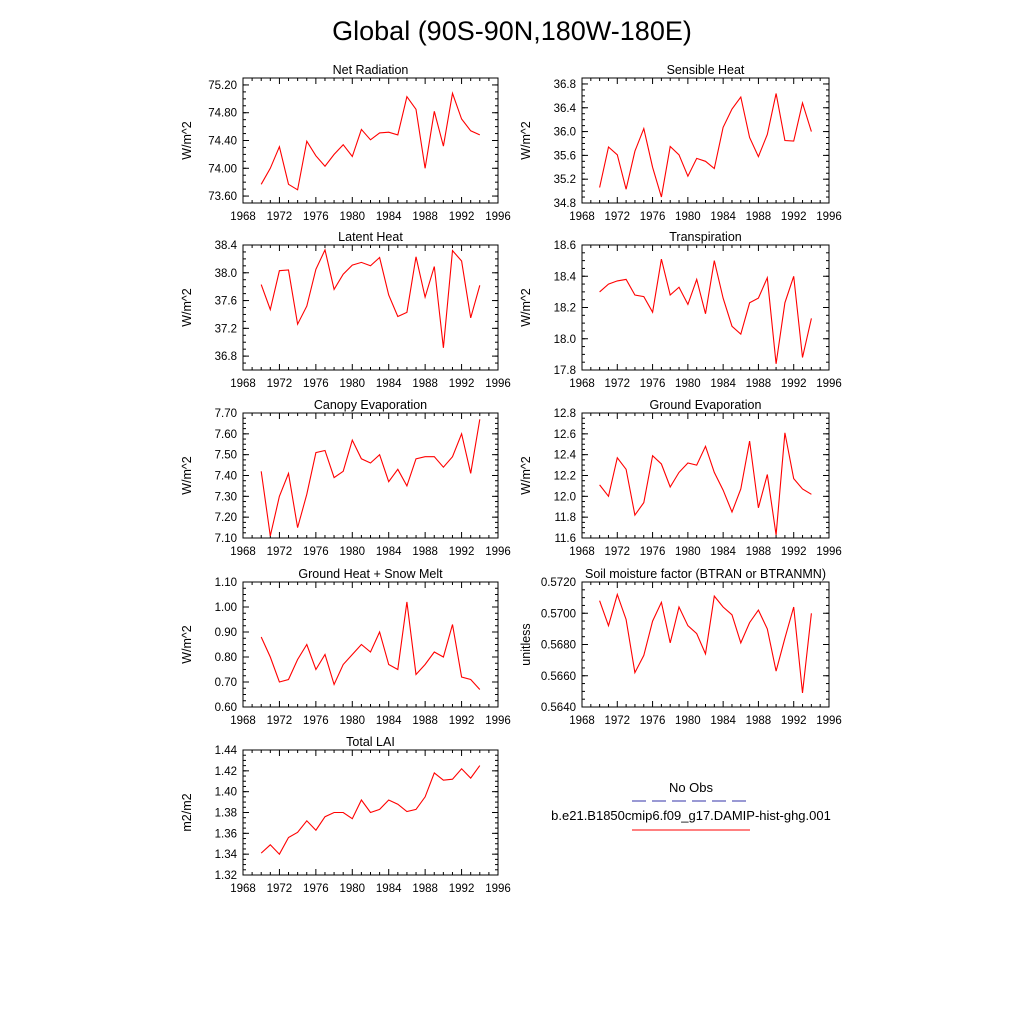  I want to click on y-tick-label: 0.90, so click(226, 633).